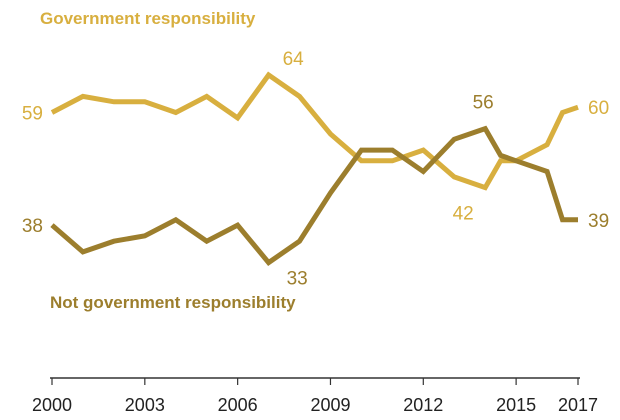 The height and width of the screenshot is (420, 620). I want to click on data-label: 42, so click(463, 214).